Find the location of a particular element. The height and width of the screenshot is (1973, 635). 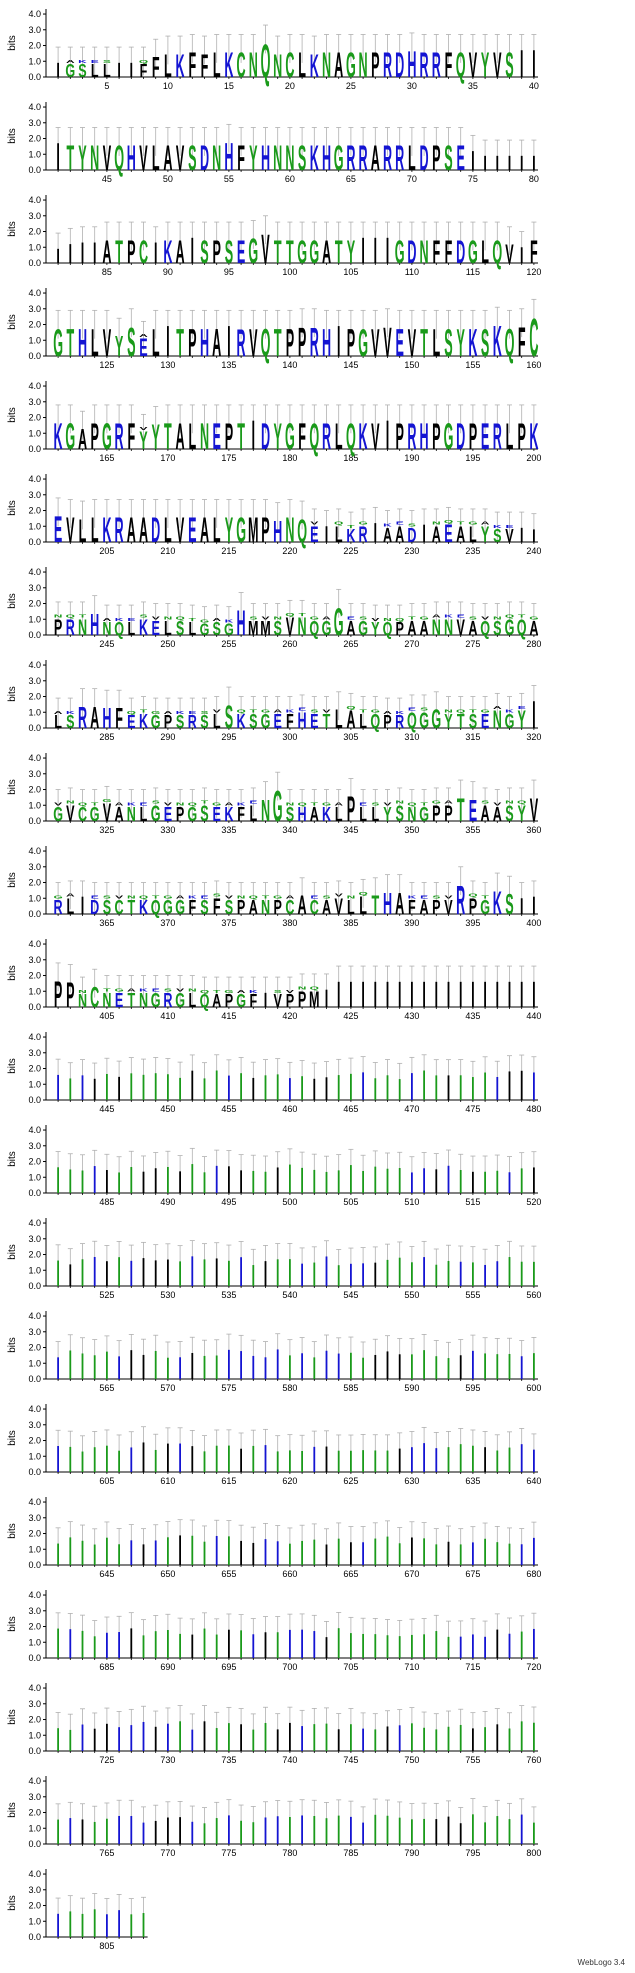

x-tick-label: 205 is located at coordinates (106, 551).